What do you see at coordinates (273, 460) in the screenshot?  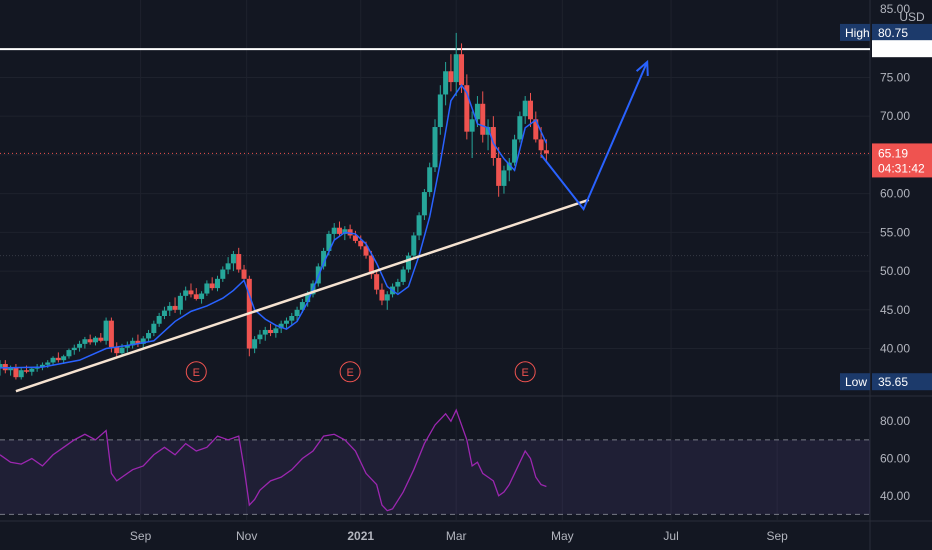 I see `rsi-line` at bounding box center [273, 460].